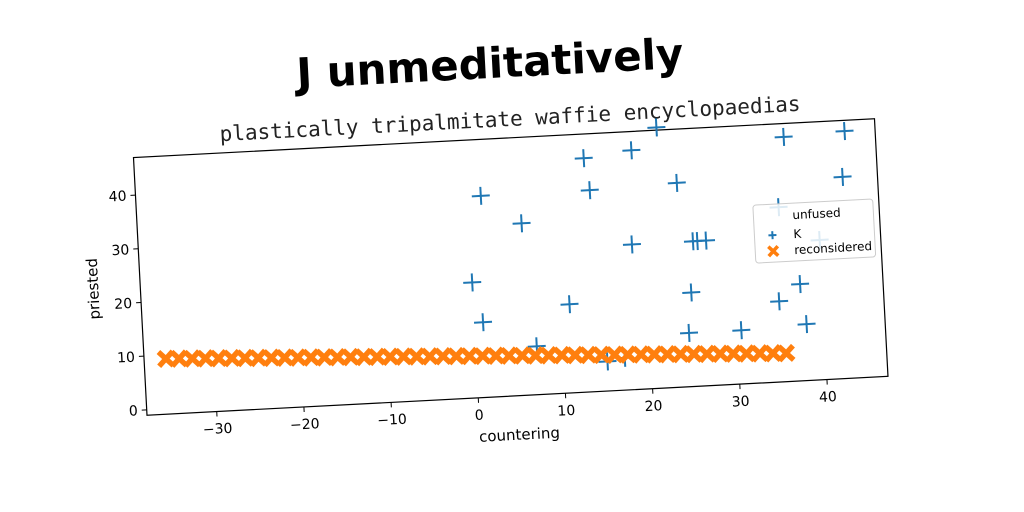 The height and width of the screenshot is (512, 1024). What do you see at coordinates (479, 416) in the screenshot?
I see `x-tick-label: 0` at bounding box center [479, 416].